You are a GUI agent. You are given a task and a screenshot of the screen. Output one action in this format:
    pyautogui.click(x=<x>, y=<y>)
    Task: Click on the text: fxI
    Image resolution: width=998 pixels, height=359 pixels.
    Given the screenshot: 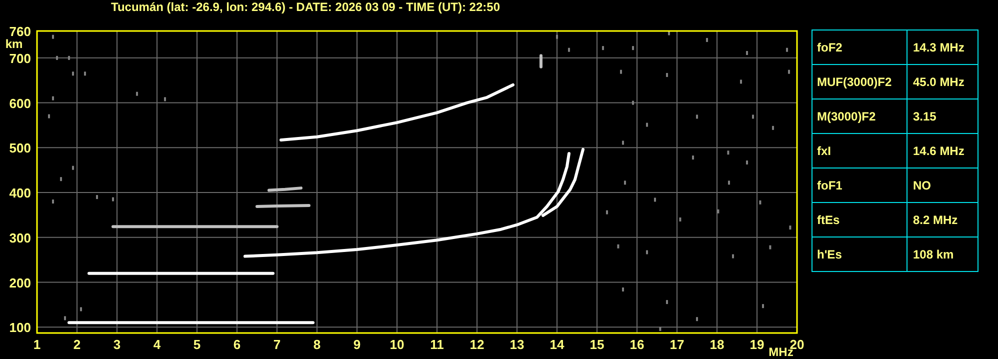 What is the action you would take?
    pyautogui.click(x=824, y=151)
    